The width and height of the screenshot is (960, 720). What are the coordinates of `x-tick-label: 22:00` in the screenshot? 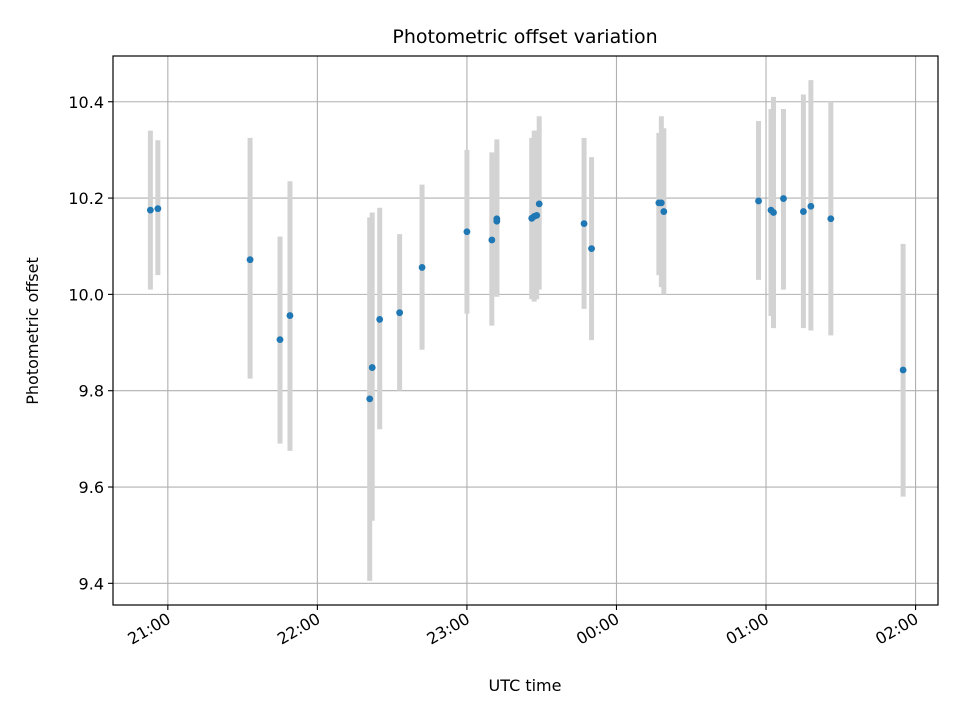 It's located at (298, 629).